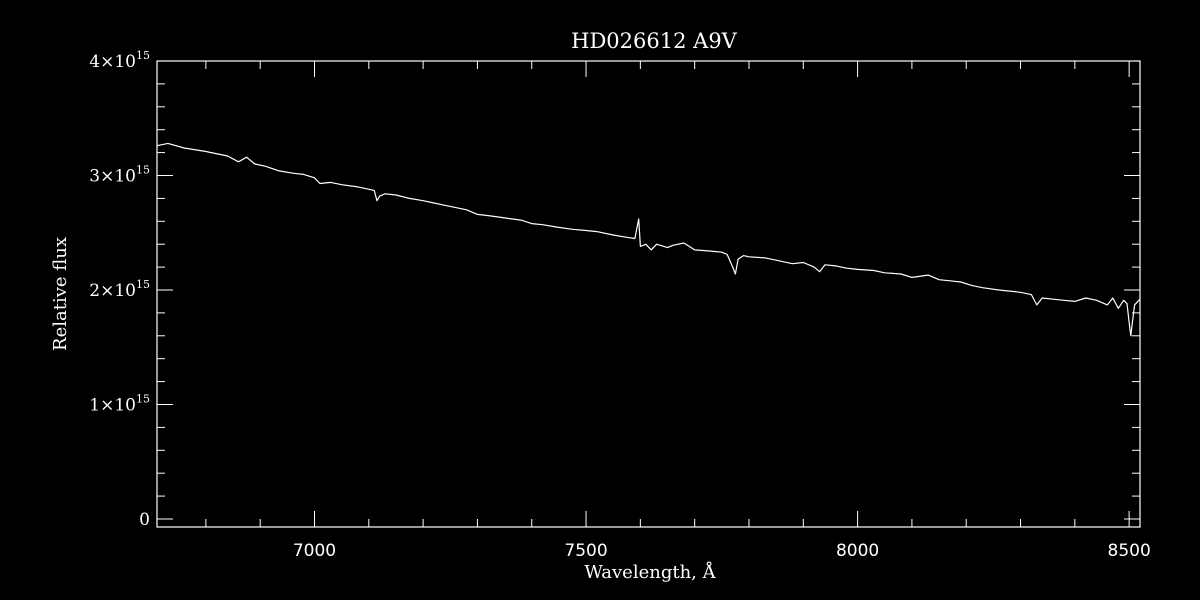 Image resolution: width=1200 pixels, height=600 pixels. Describe the element at coordinates (314, 551) in the screenshot. I see `x-tick-label: 7000` at that location.